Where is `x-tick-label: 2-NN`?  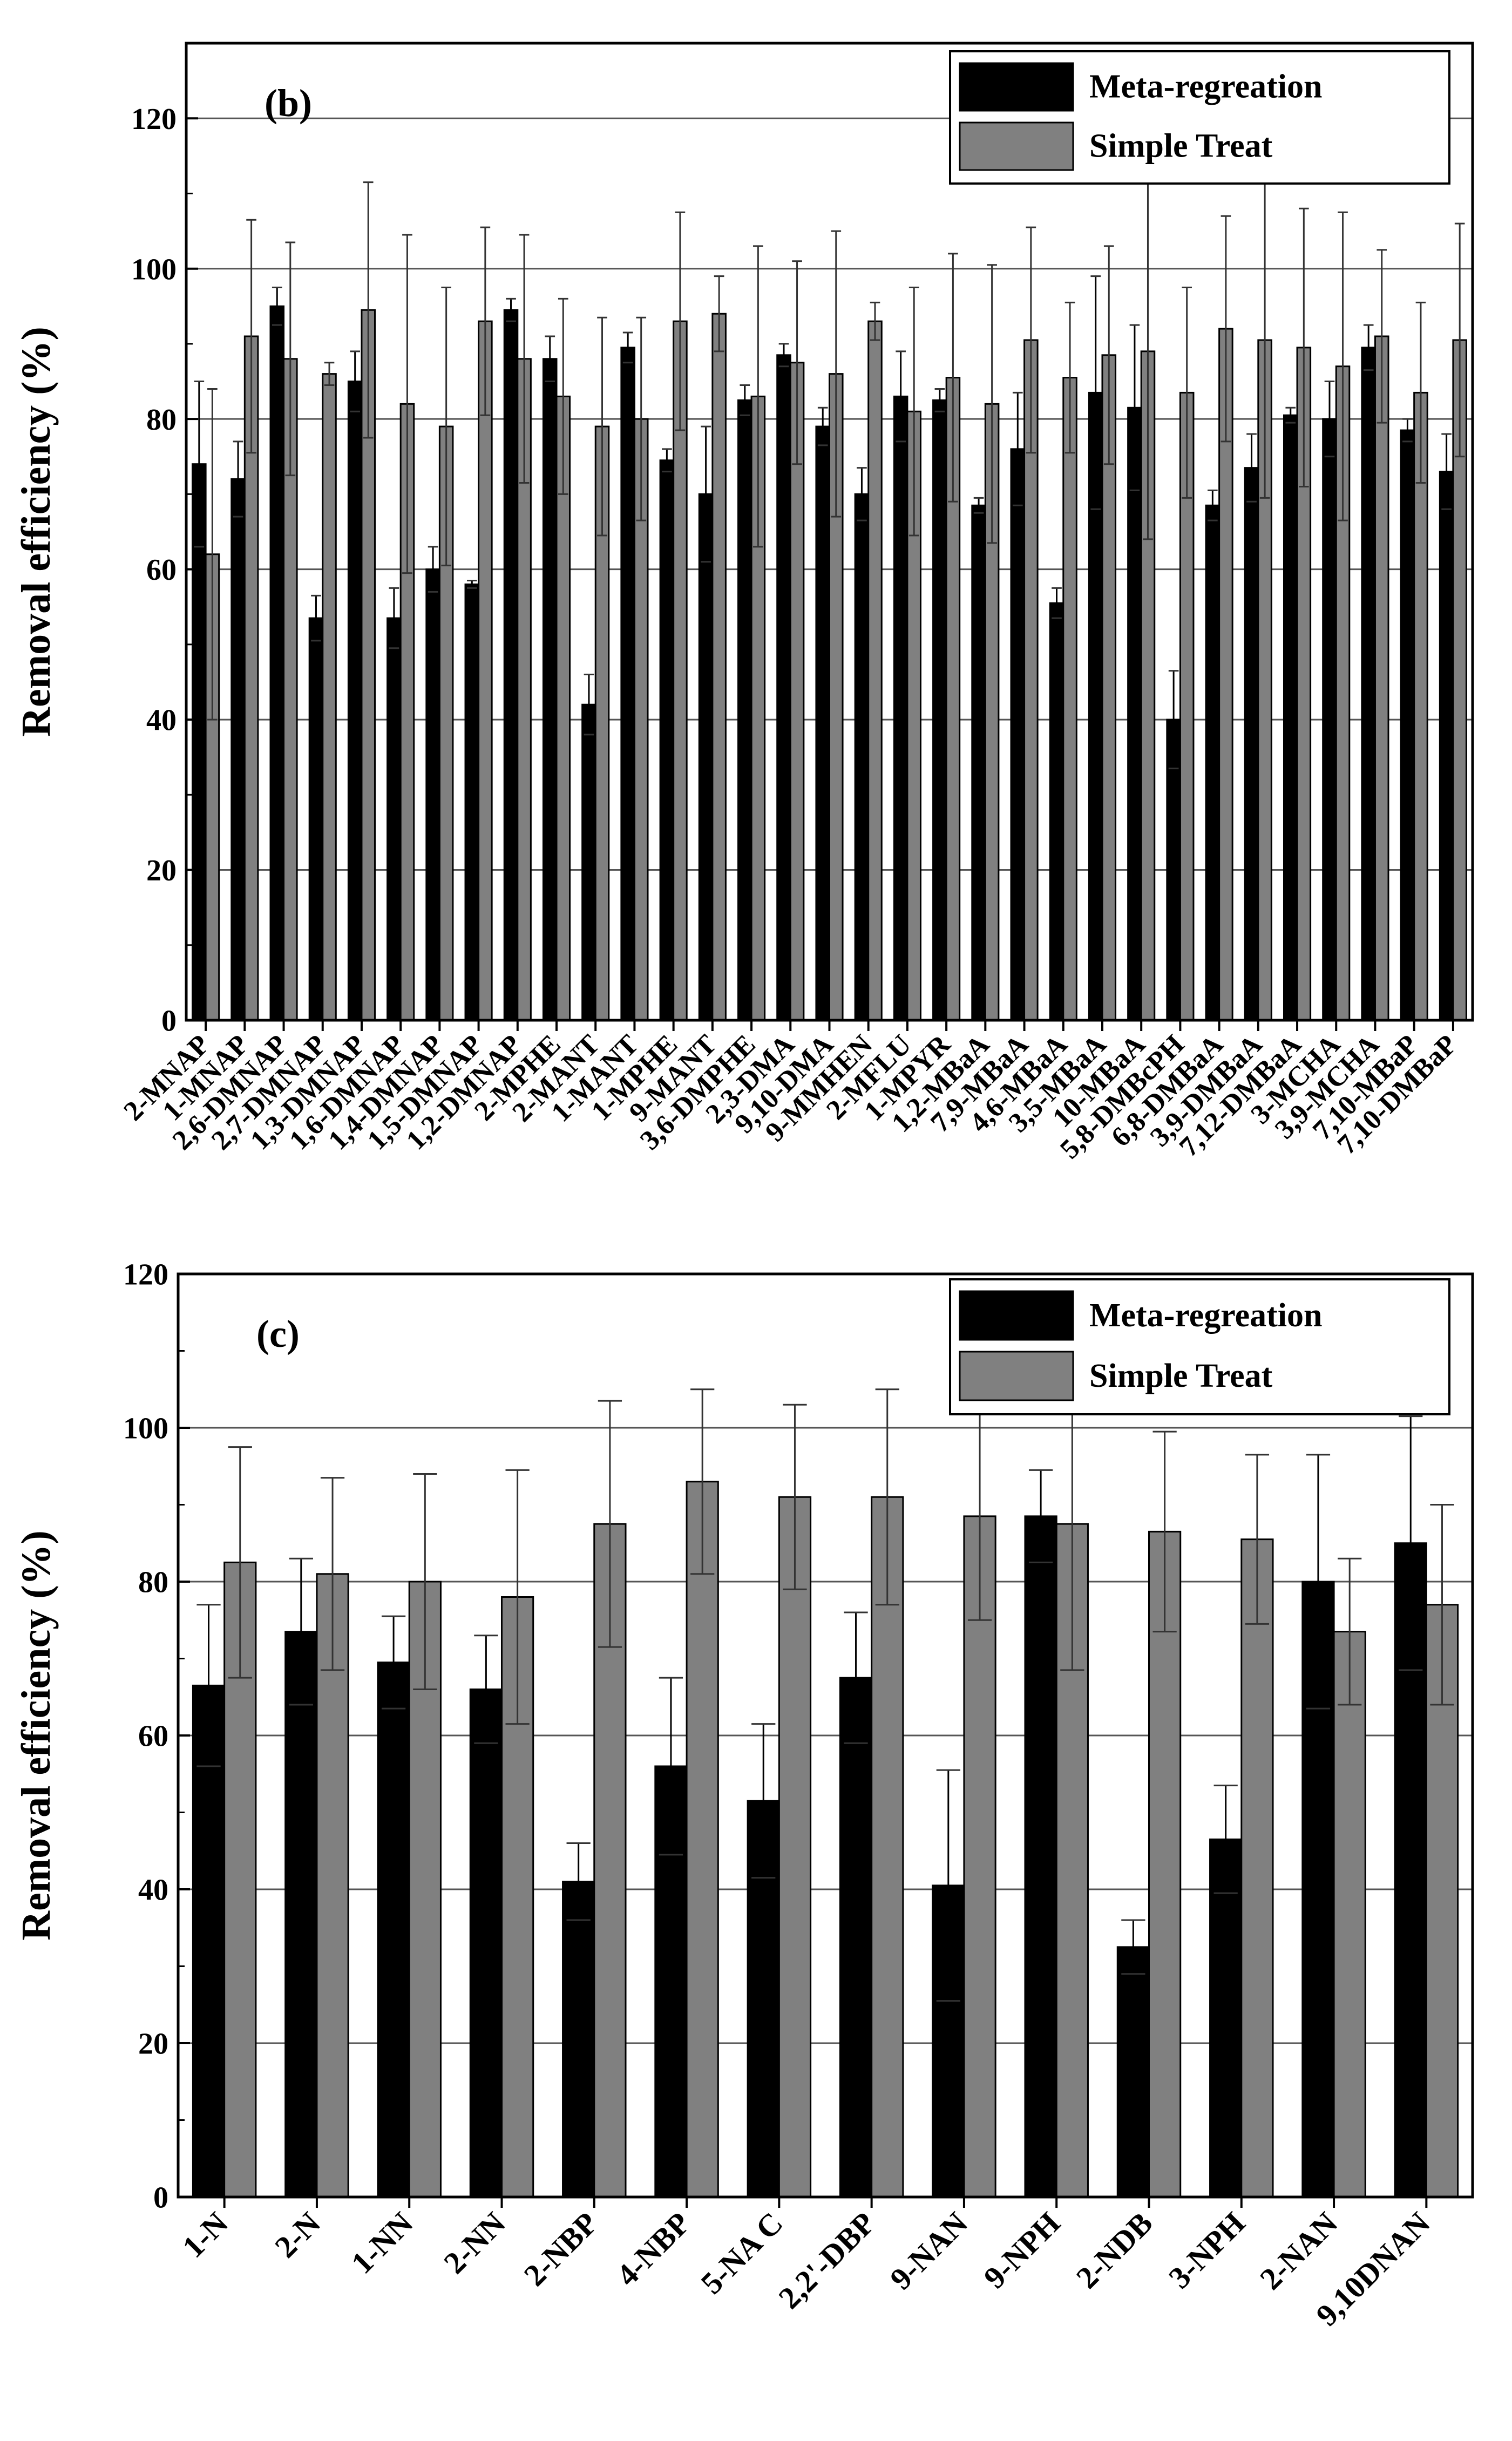 x-tick-label: 2-NN is located at coordinates (474, 2242).